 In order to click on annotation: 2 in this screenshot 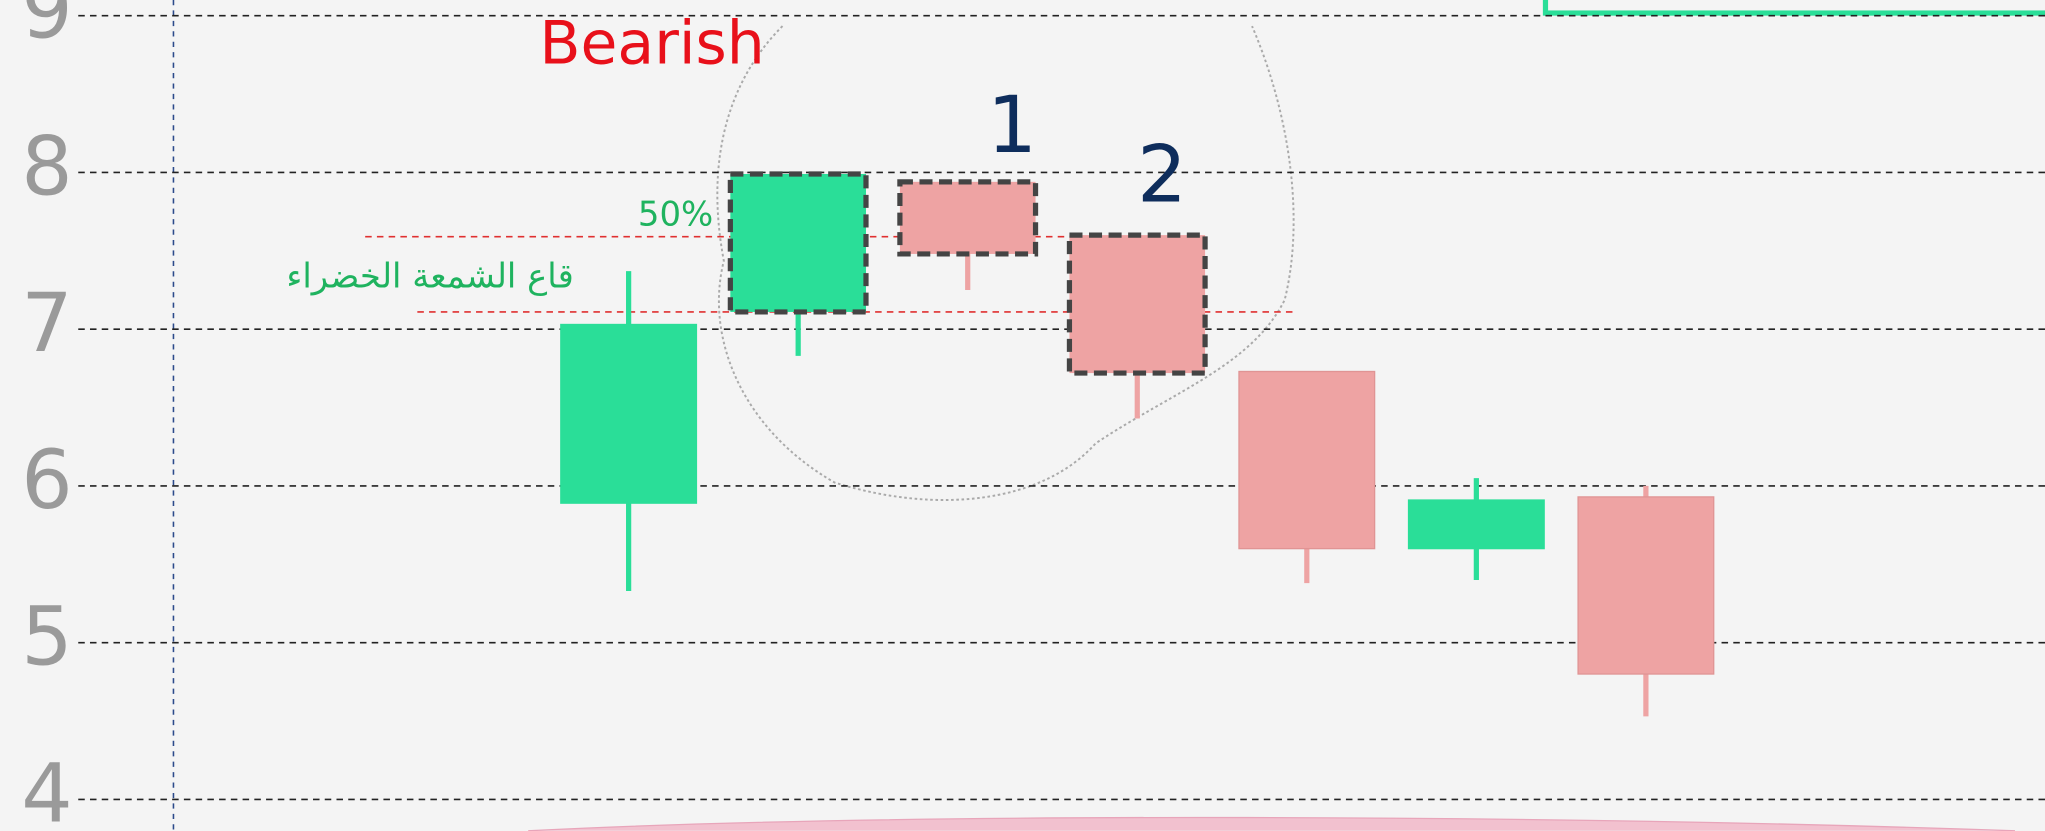, I will do `click(1162, 174)`.